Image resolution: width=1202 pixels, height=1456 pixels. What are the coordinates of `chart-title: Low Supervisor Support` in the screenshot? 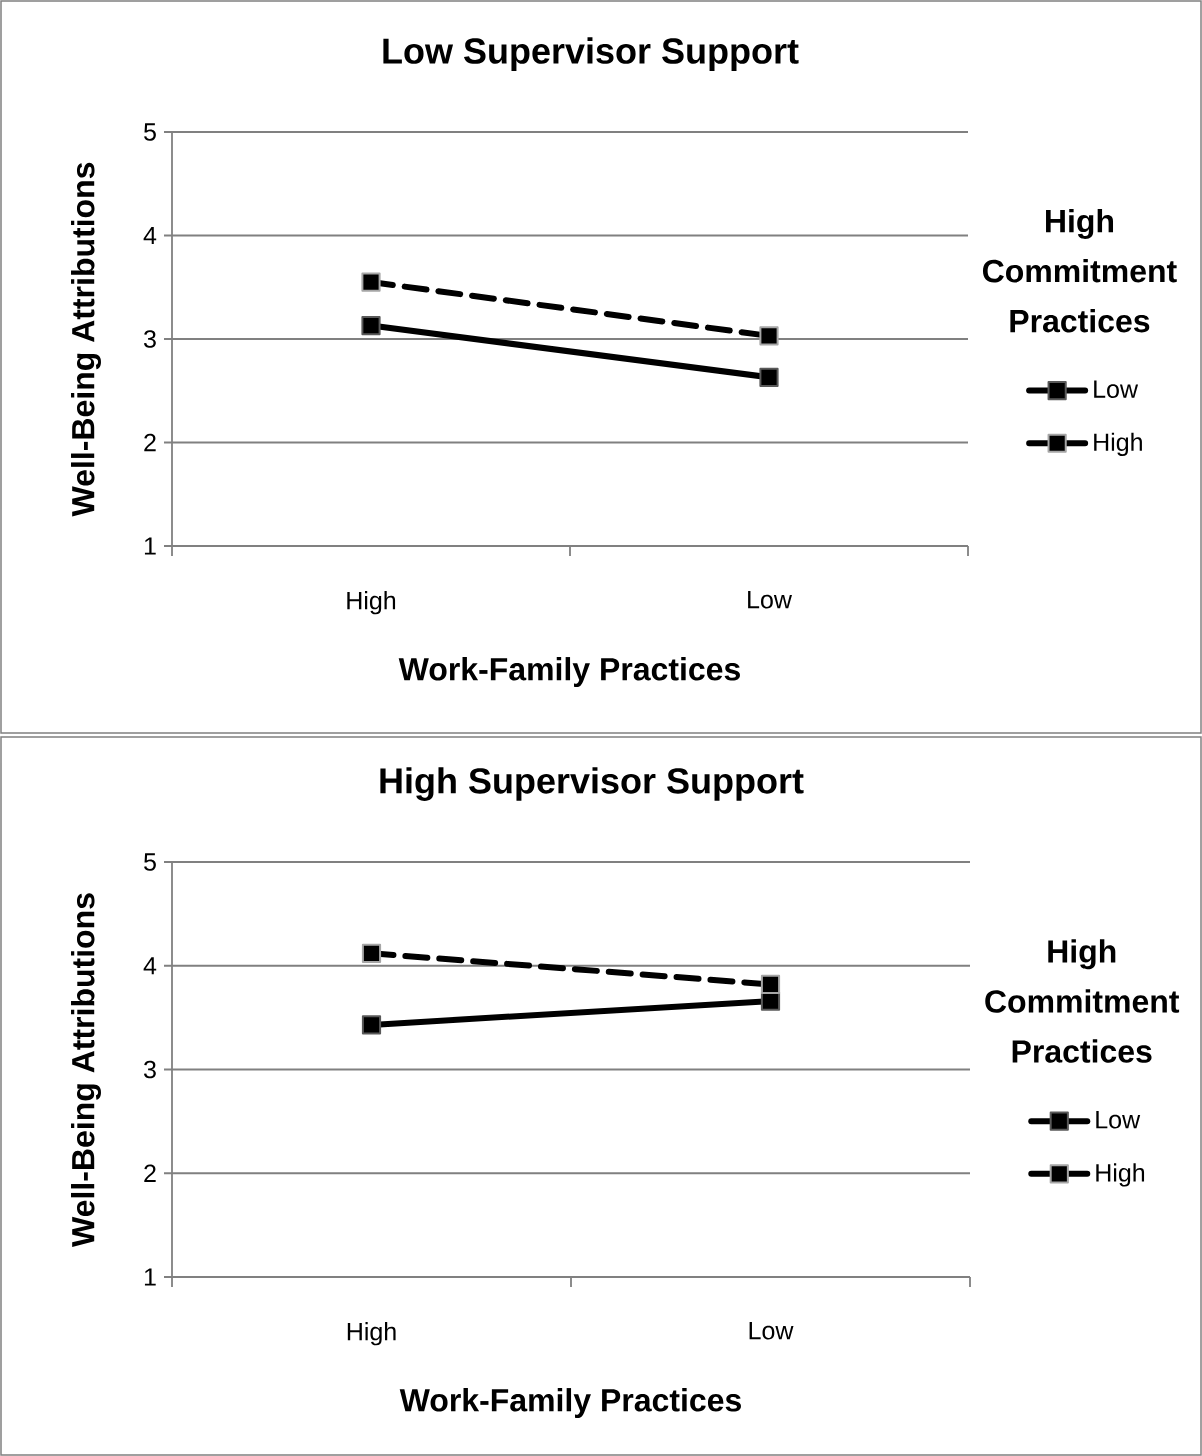 It's located at (591, 54).